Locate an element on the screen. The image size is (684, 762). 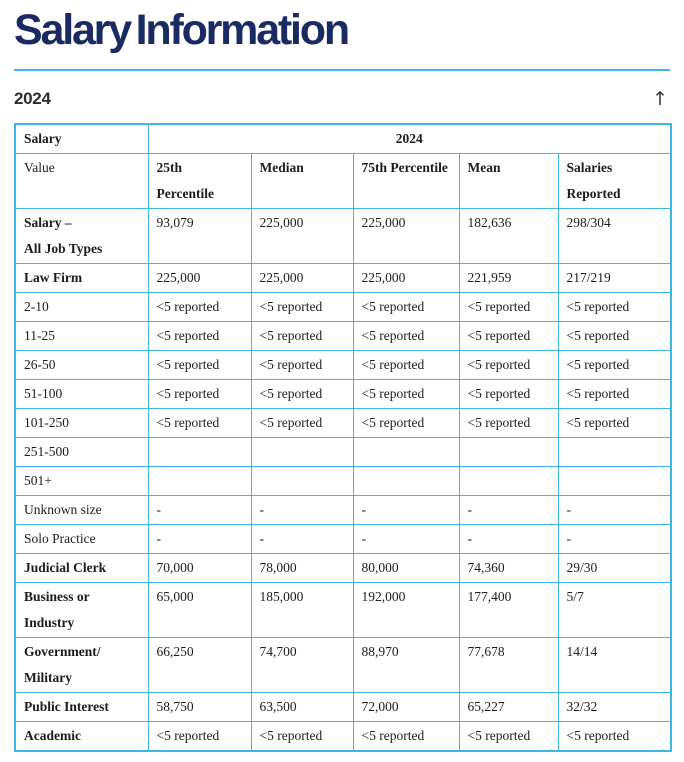
table-row: Unknown size - - - - - is located at coordinates (343, 510).